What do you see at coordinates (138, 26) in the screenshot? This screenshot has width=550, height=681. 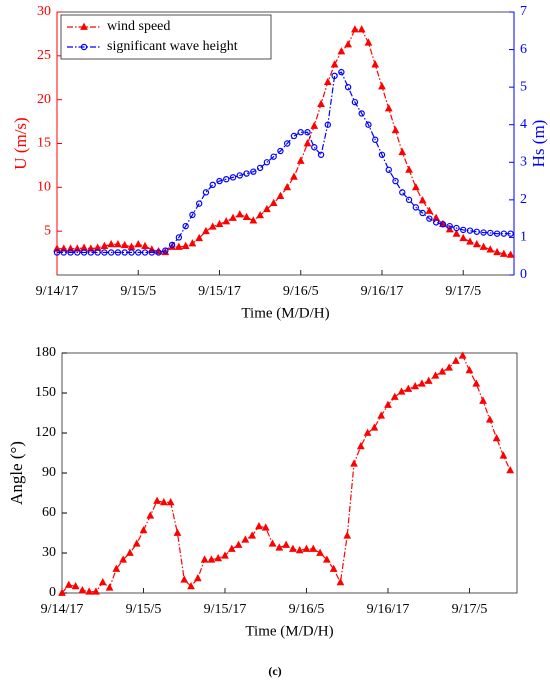 I see `legend-label: wind speed` at bounding box center [138, 26].